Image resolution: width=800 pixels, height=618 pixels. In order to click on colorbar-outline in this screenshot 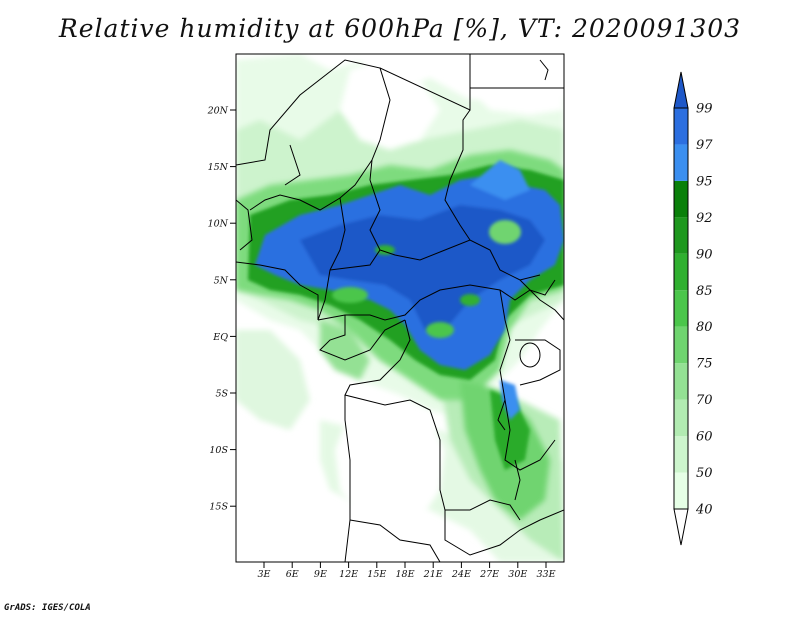, I will do `click(681, 308)`.